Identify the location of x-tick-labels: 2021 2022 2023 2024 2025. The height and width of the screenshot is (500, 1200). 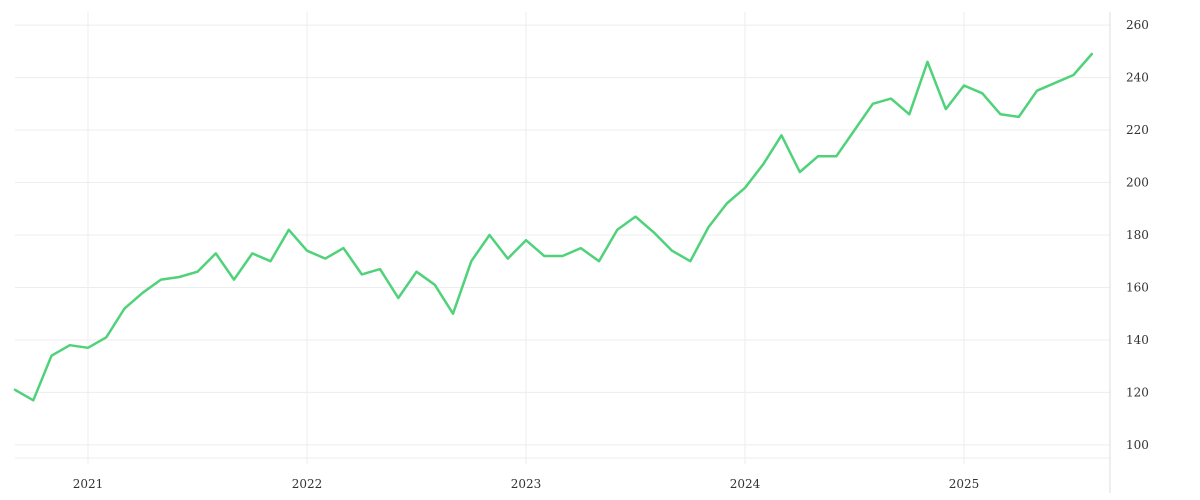
(526, 484).